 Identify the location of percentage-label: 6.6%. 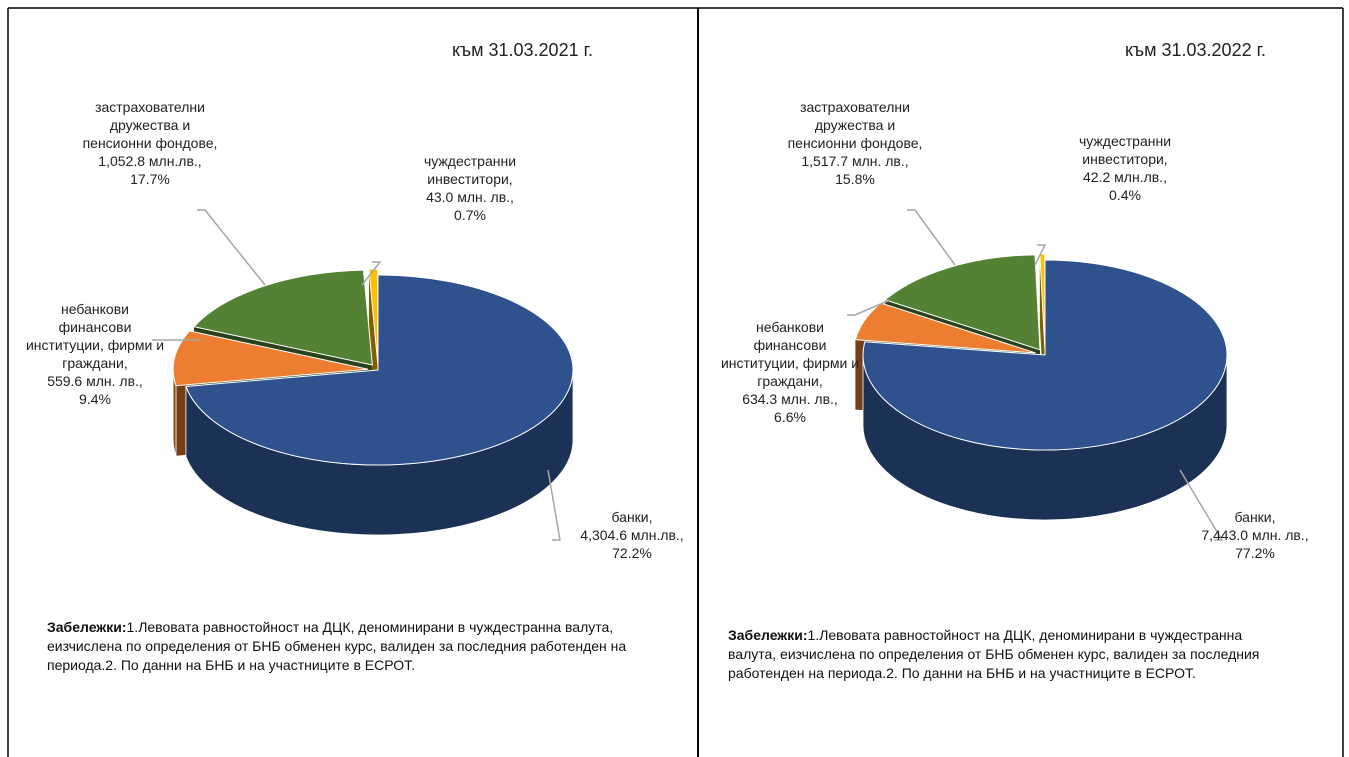
(790, 417).